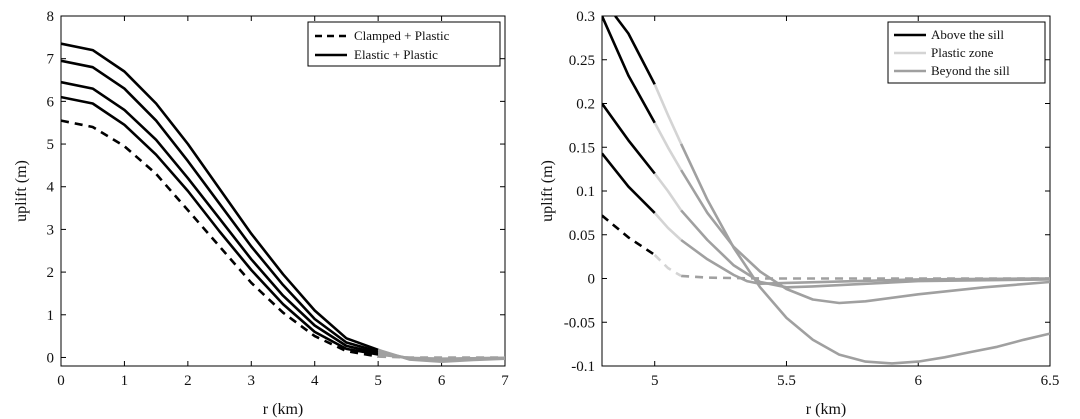  I want to click on x-tick-label: 0, so click(61, 381).